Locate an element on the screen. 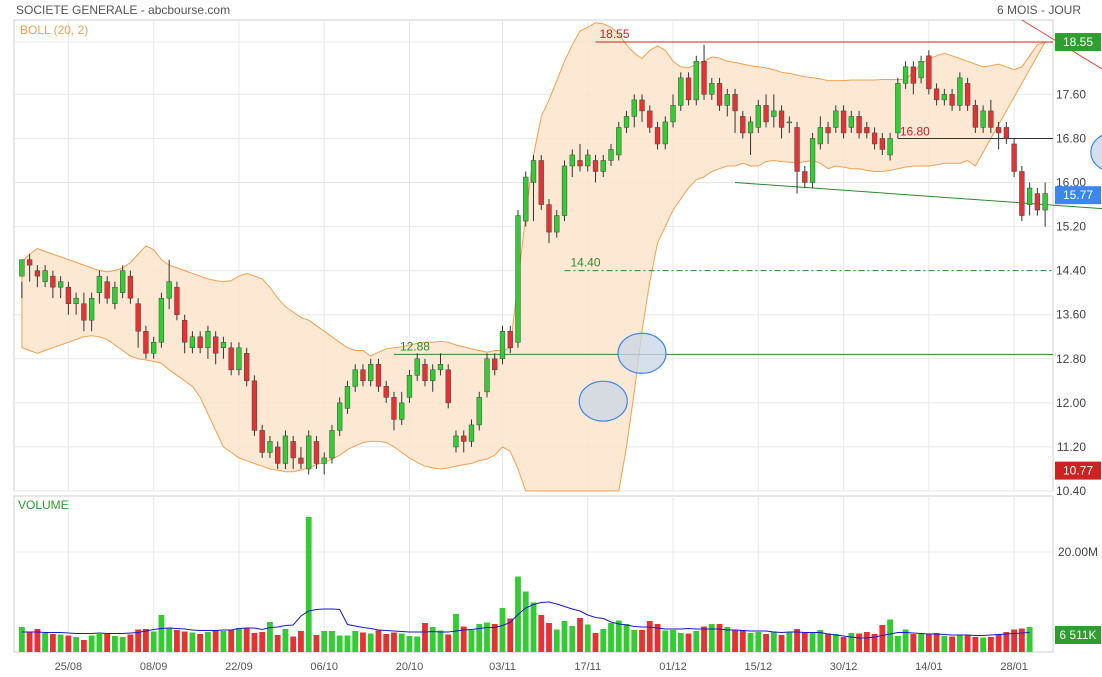  volume-last-badge: 6 511K is located at coordinates (1078, 635).